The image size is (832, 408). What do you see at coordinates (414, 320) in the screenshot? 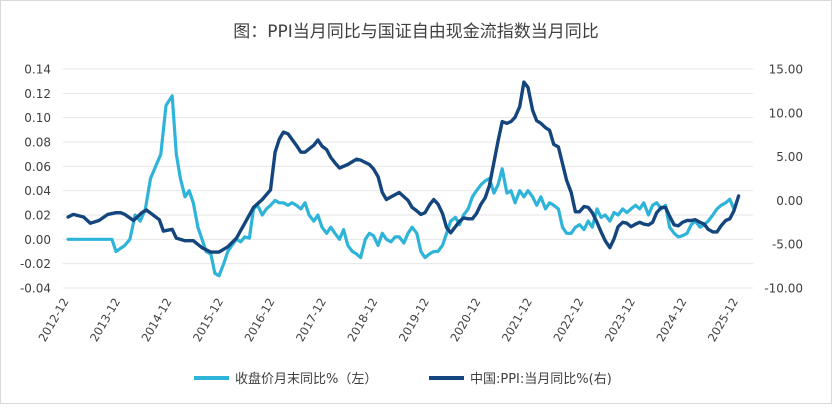
I see `x-tick-label: 2019-12` at bounding box center [414, 320].